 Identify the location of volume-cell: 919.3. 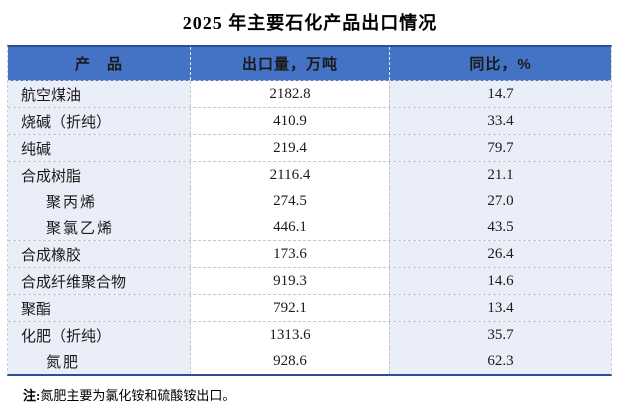
(289, 281).